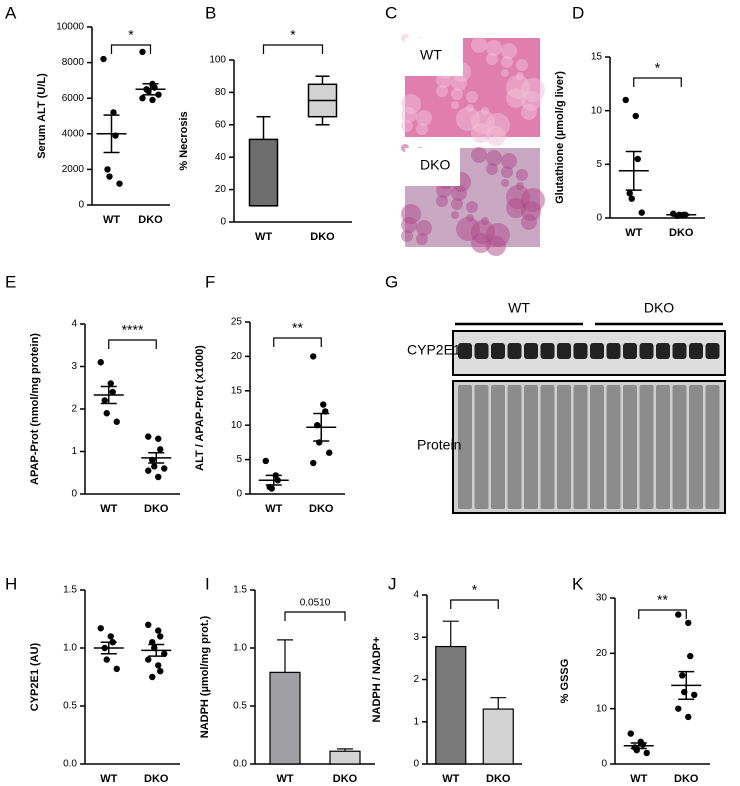 This screenshot has width=740, height=786. I want to click on significance-label: ****, so click(133, 330).